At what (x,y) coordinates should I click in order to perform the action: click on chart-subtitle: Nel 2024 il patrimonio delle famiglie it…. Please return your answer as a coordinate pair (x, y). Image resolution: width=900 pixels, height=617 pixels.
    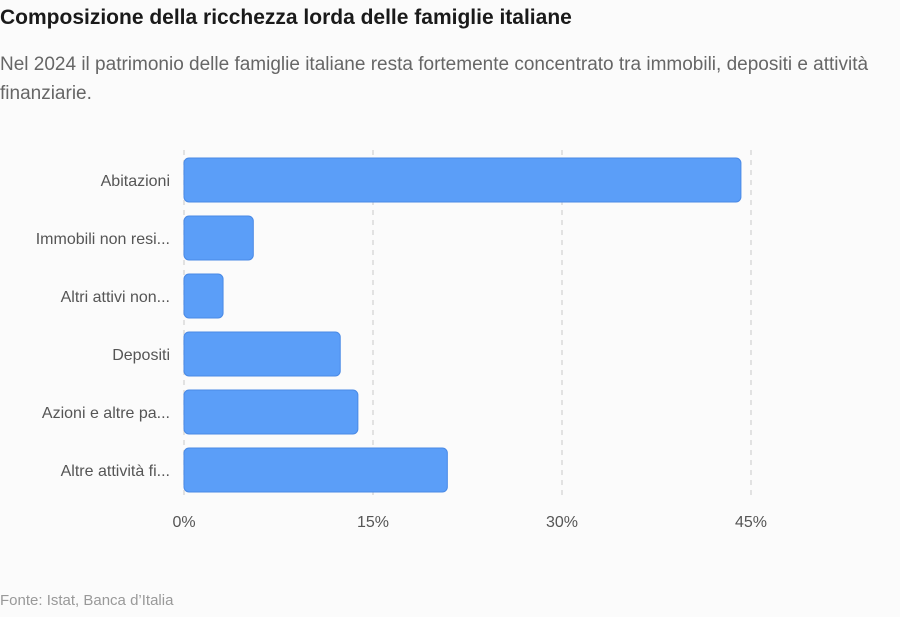
    Looking at the image, I should click on (434, 79).